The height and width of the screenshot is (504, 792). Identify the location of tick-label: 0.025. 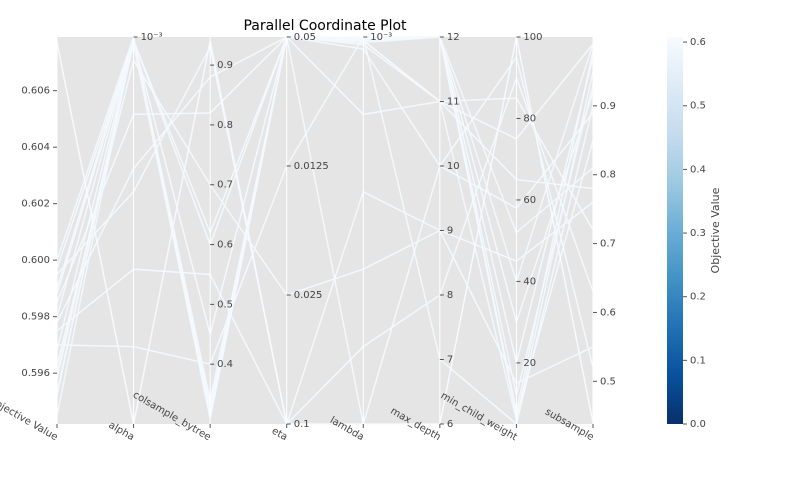
(308, 295).